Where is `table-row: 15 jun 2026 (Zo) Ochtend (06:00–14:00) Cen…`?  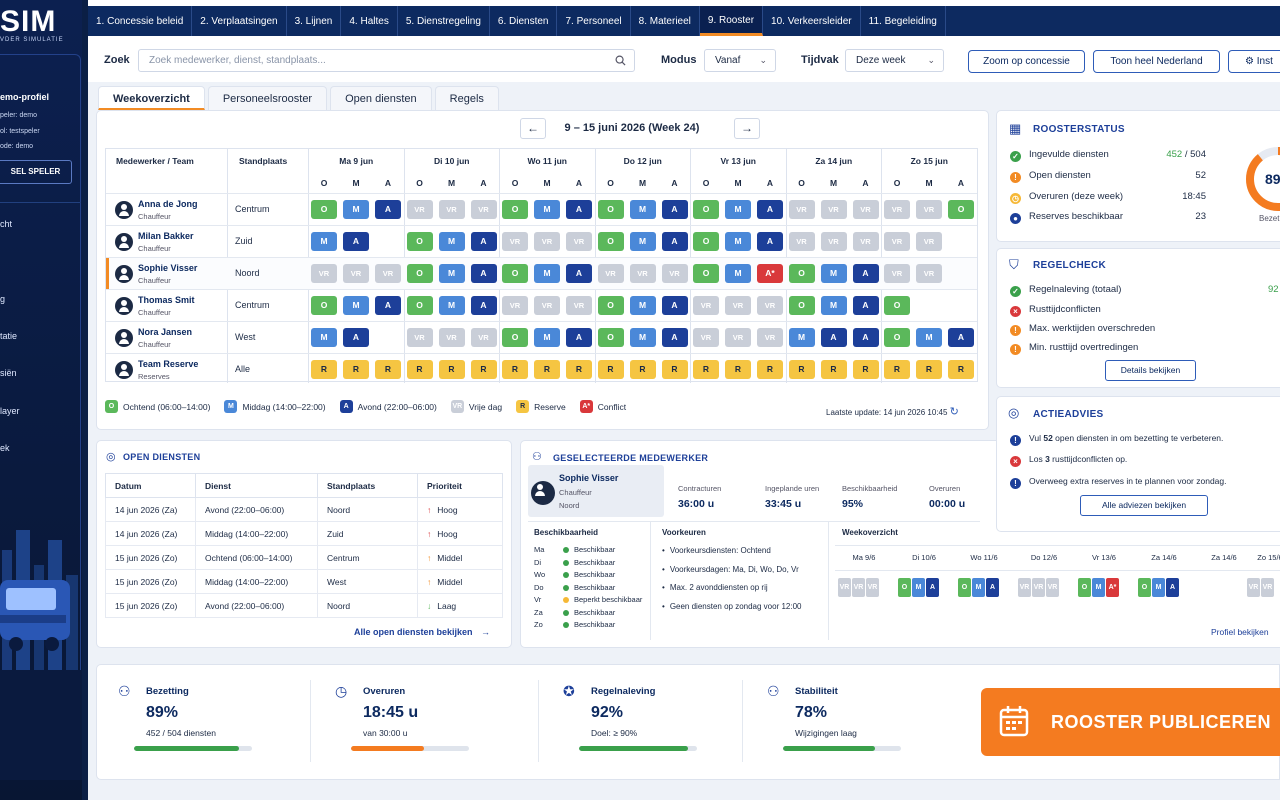
table-row: 15 jun 2026 (Zo) Ochtend (06:00–14:00) Cen… is located at coordinates (304, 557).